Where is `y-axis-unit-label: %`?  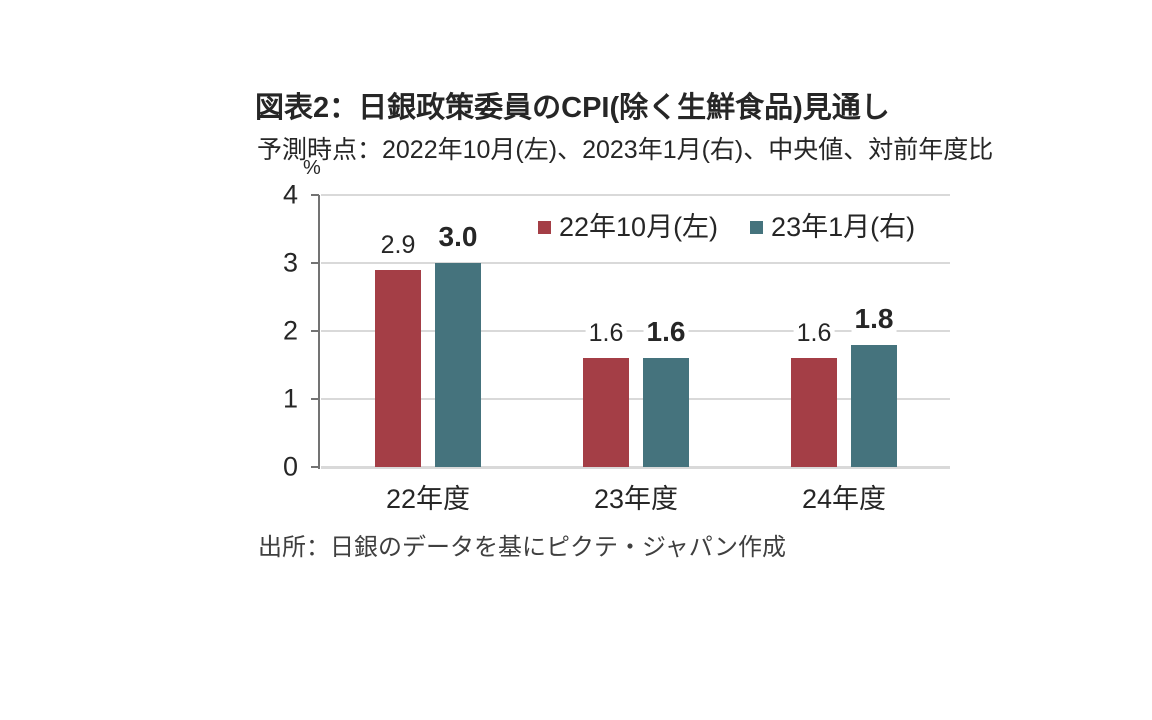 y-axis-unit-label: % is located at coordinates (312, 168).